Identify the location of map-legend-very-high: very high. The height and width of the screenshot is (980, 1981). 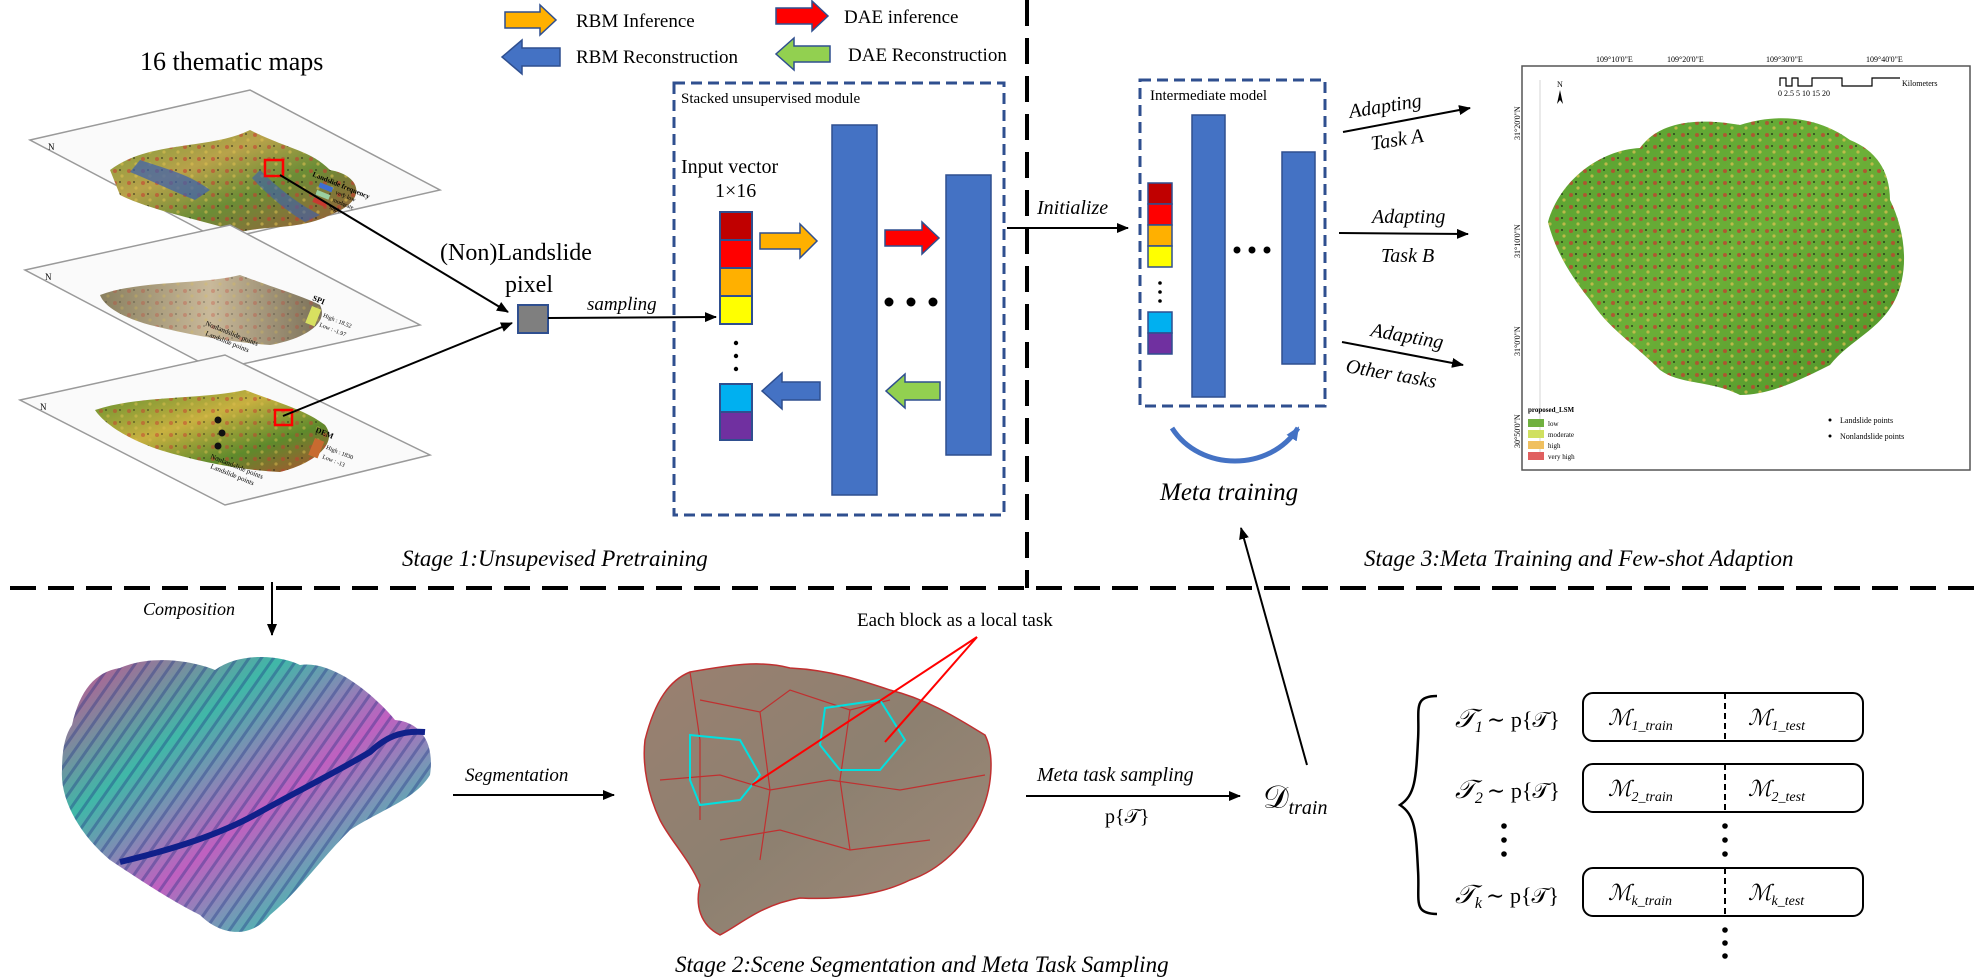
(1561, 457).